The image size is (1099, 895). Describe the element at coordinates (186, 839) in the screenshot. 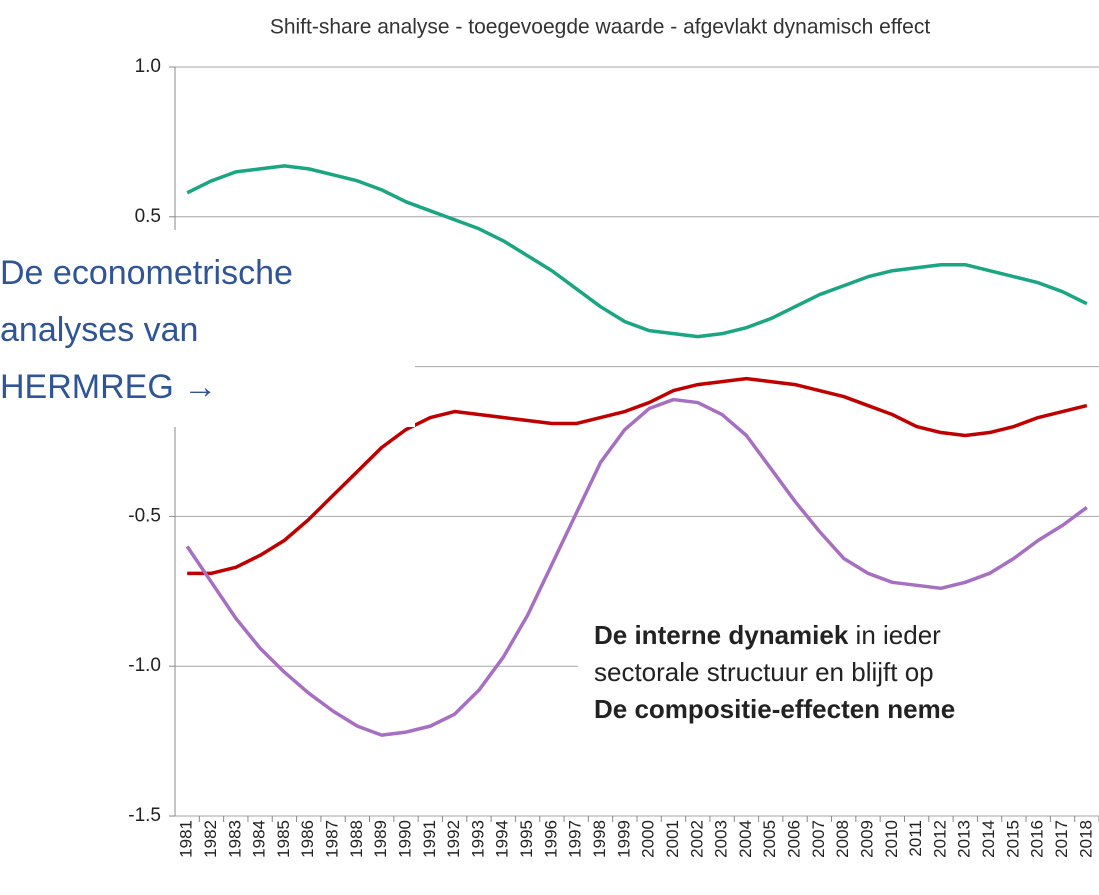

I see `x-tick-label: 1981` at that location.